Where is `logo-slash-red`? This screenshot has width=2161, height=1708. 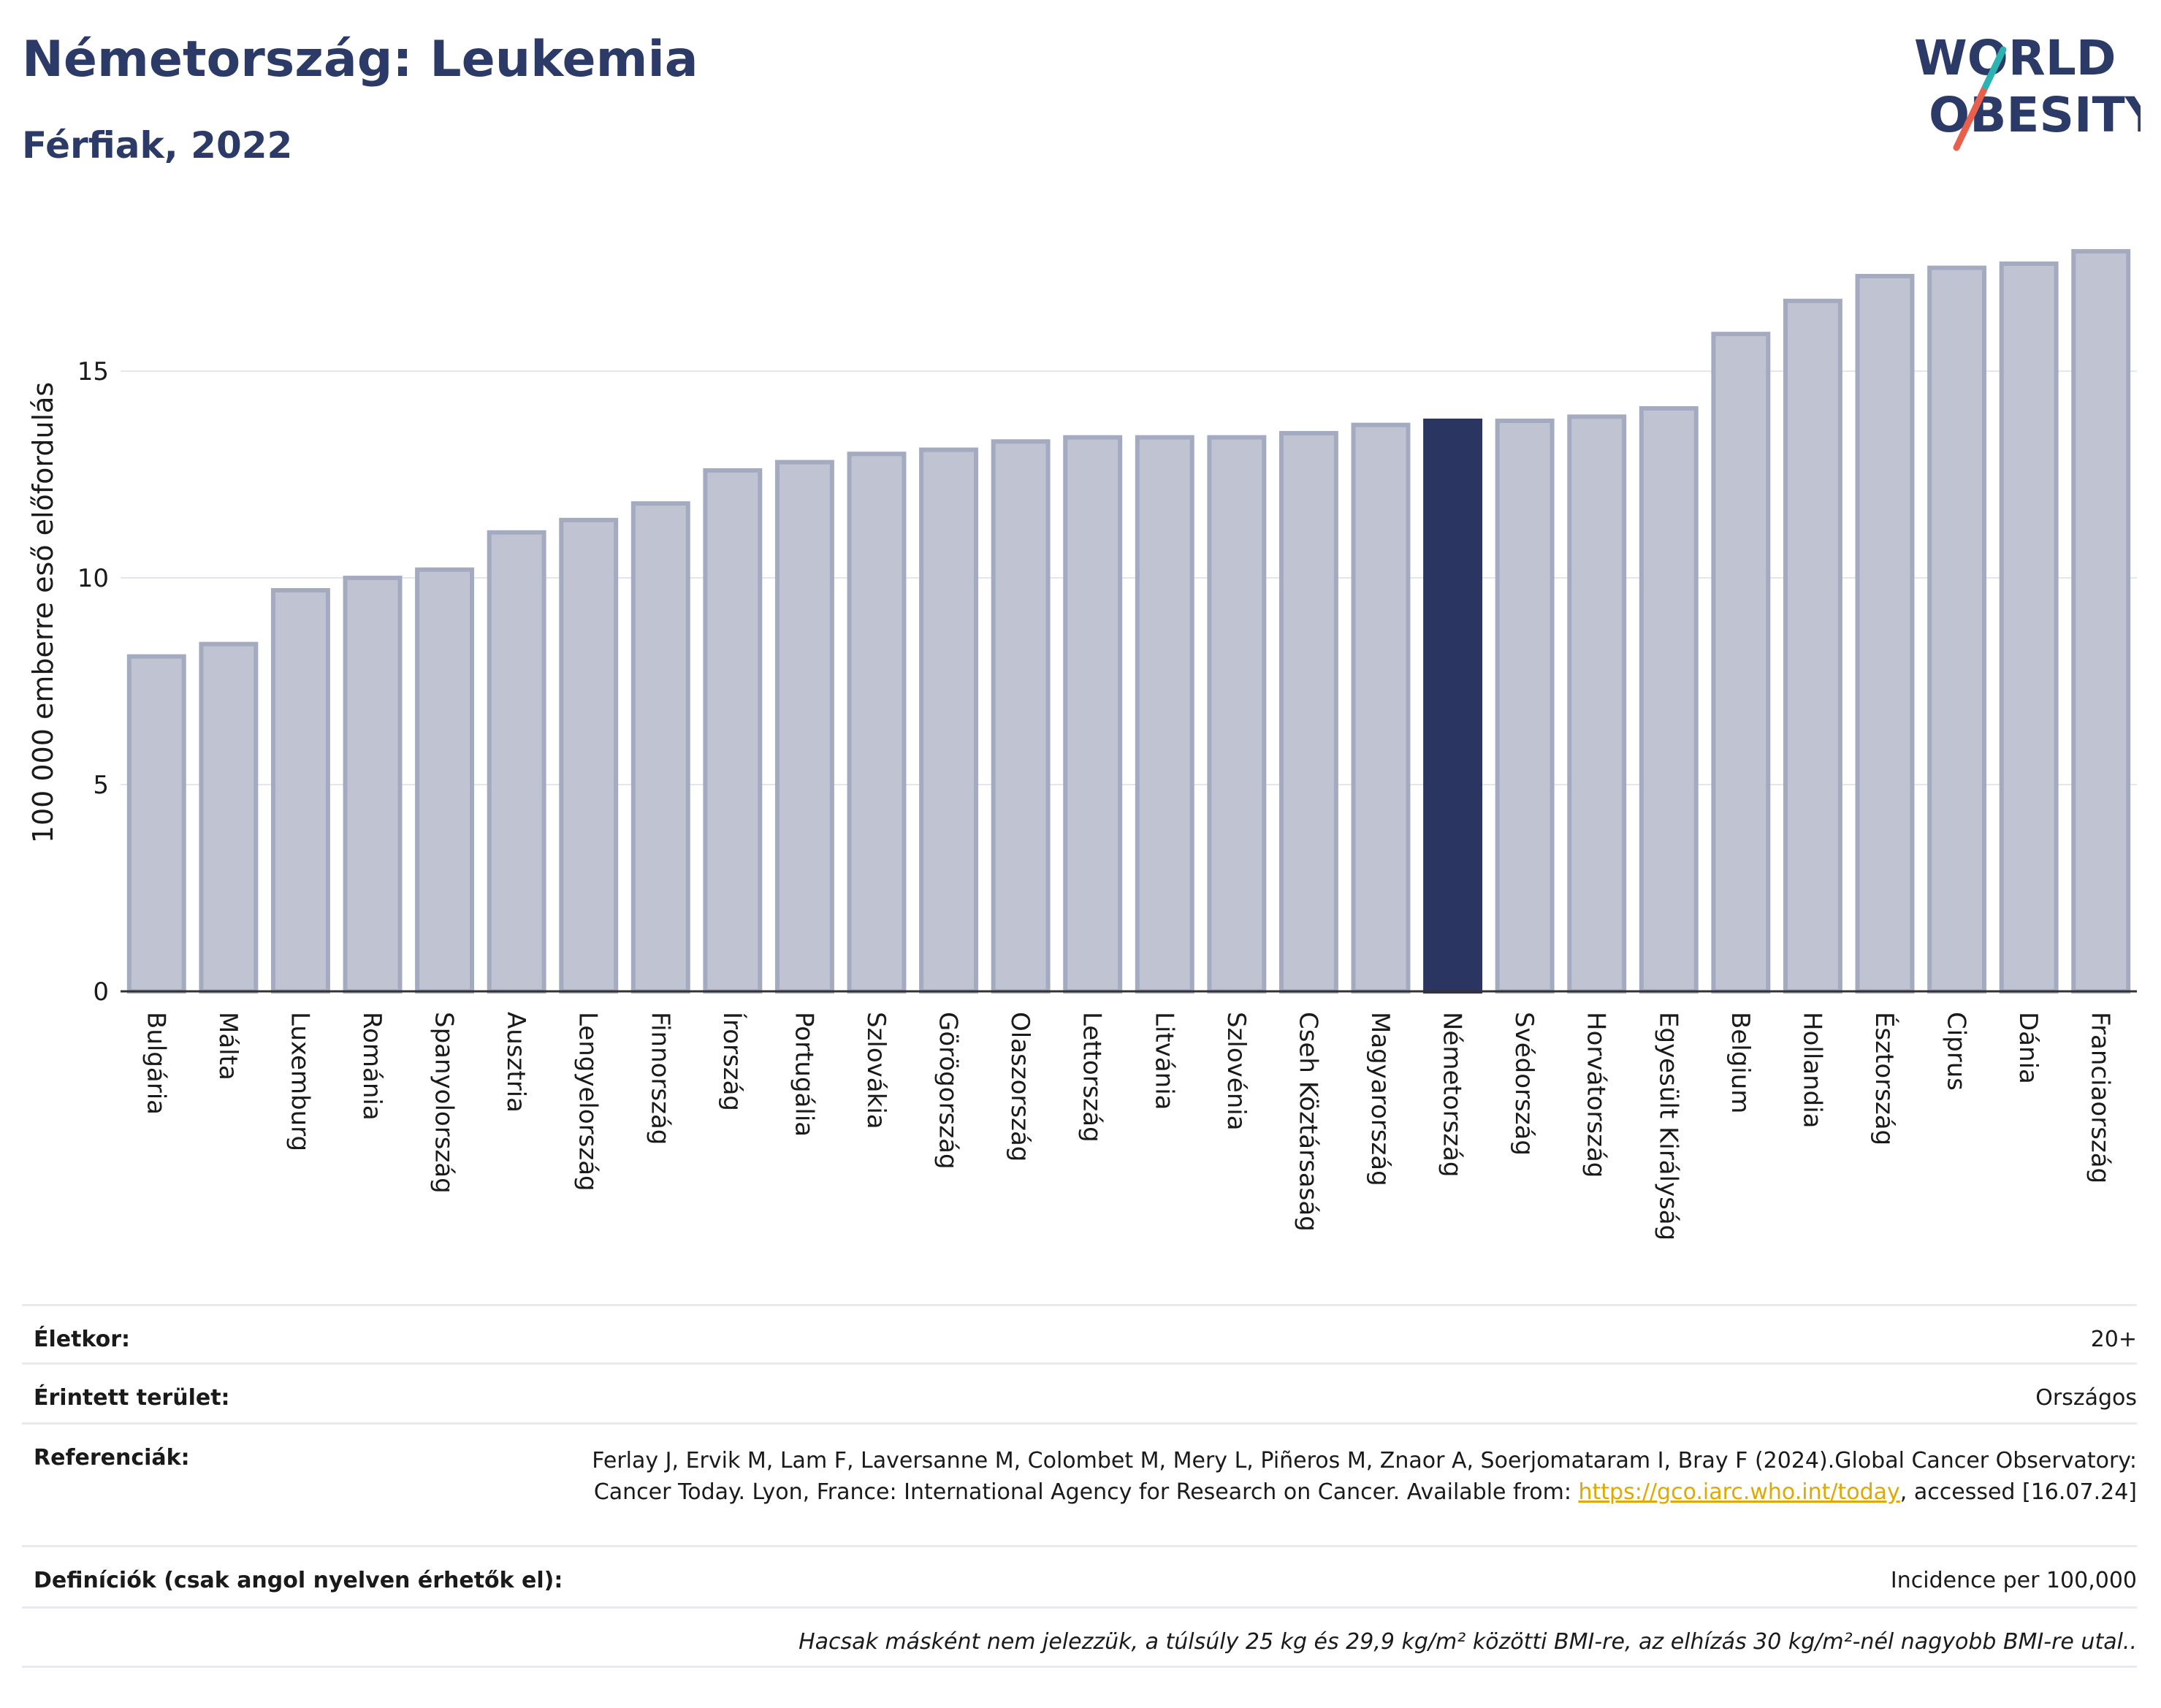 logo-slash-red is located at coordinates (1971, 117).